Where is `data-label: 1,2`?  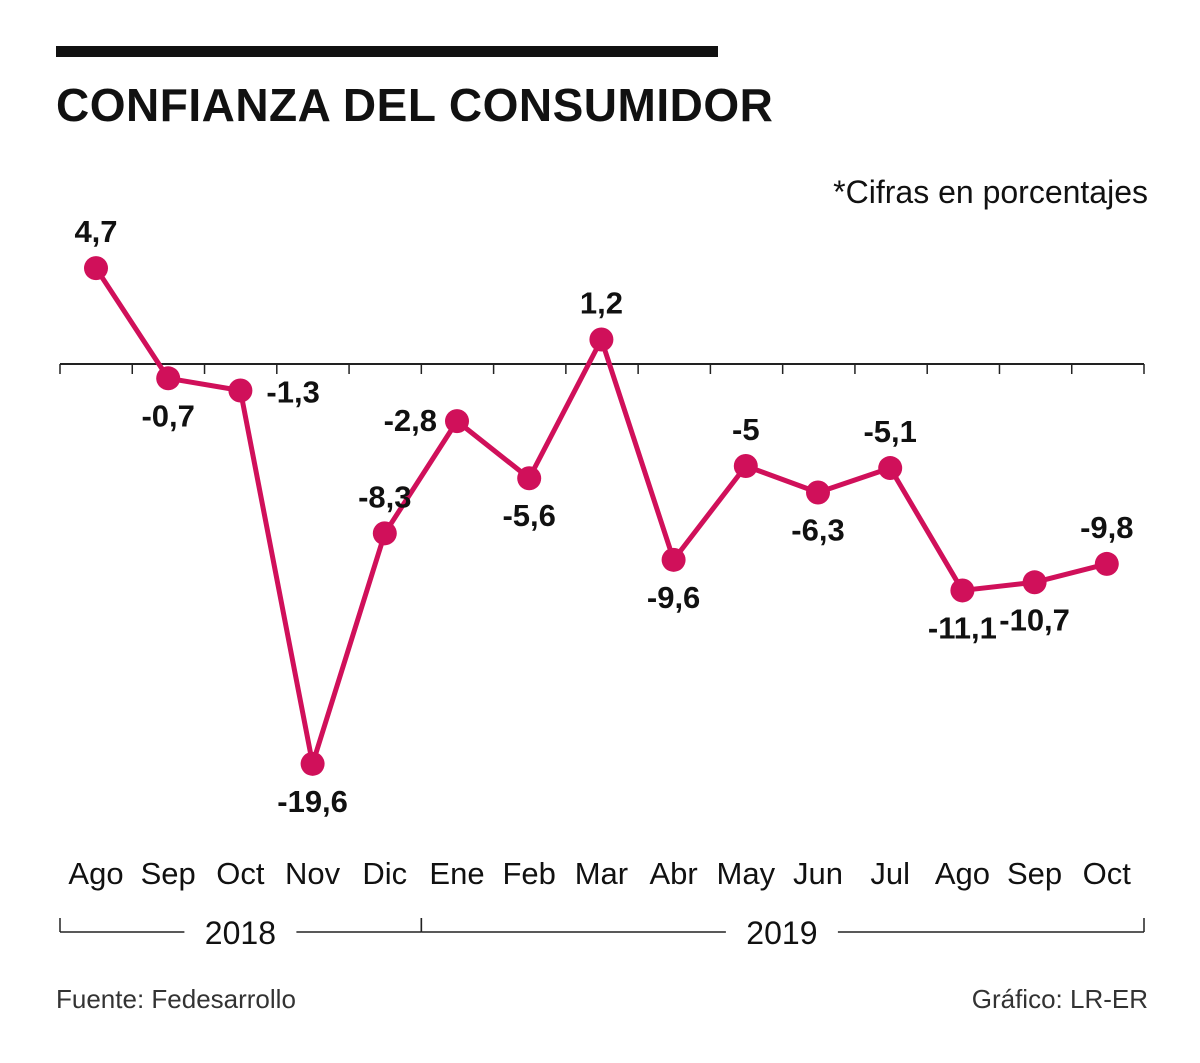
data-label: 1,2 is located at coordinates (601, 303).